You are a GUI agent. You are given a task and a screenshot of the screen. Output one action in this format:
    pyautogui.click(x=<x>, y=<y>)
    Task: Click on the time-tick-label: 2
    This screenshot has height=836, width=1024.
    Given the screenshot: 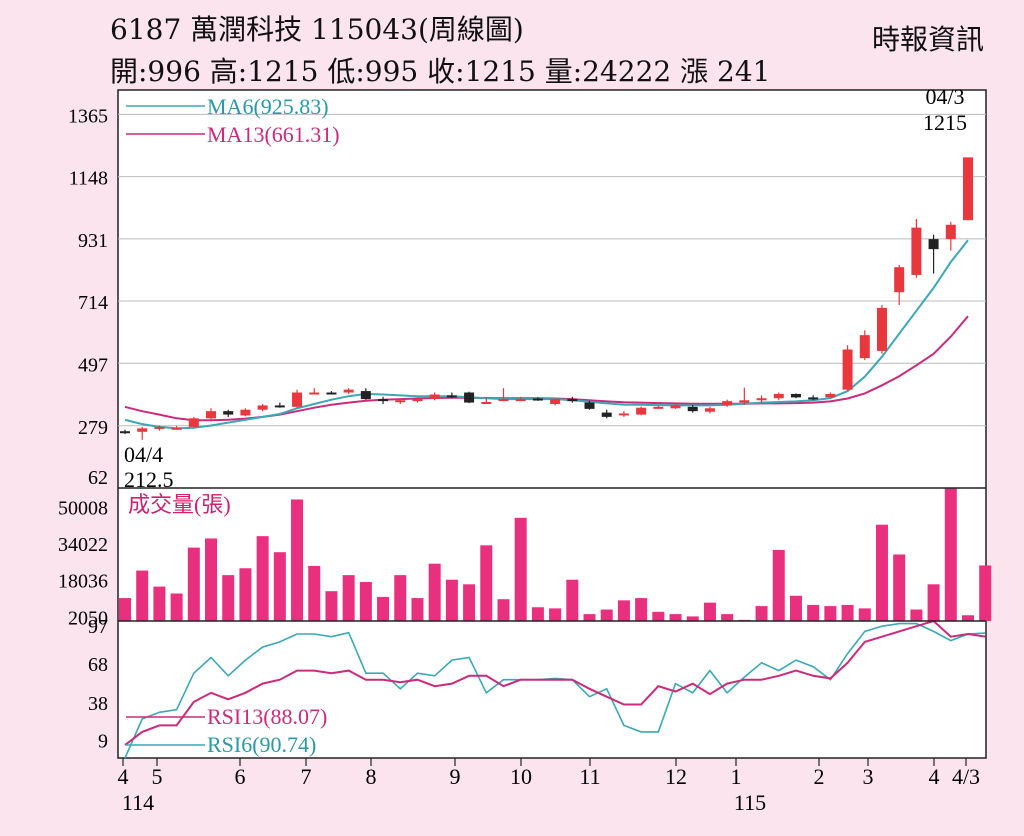 What is the action you would take?
    pyautogui.click(x=819, y=776)
    